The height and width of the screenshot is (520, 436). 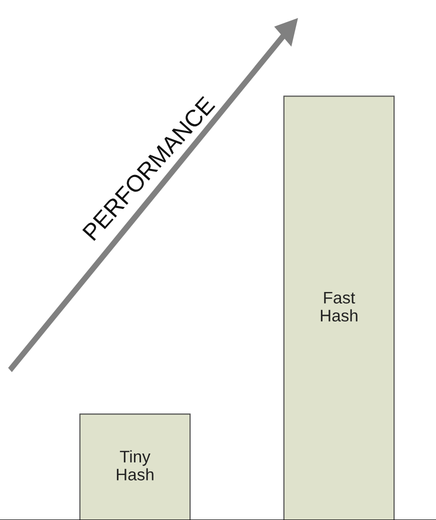 What do you see at coordinates (339, 307) in the screenshot?
I see `x-tick-label: Fast Hash` at bounding box center [339, 307].